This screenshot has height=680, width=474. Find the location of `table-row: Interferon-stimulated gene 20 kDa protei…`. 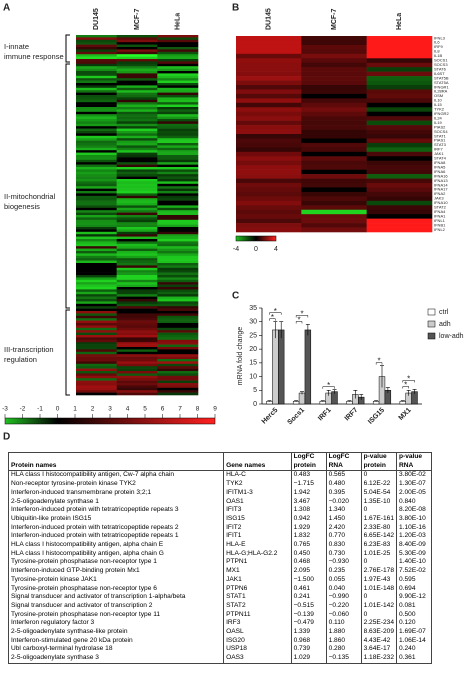

table-row: Interferon-stimulated gene 20 kDa protei… is located at coordinates (219, 641).